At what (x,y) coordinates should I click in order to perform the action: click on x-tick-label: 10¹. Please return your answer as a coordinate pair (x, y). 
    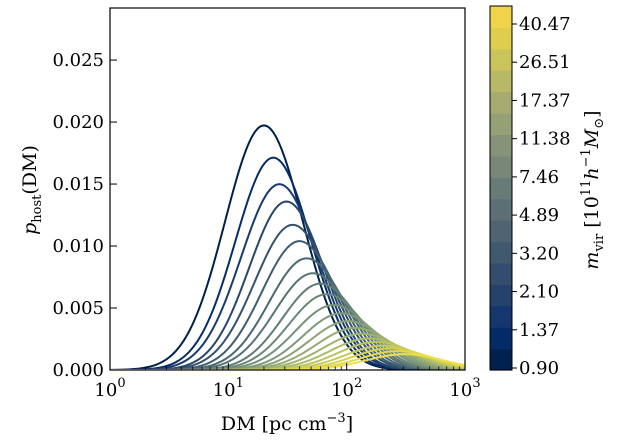
    Looking at the image, I should click on (228, 388).